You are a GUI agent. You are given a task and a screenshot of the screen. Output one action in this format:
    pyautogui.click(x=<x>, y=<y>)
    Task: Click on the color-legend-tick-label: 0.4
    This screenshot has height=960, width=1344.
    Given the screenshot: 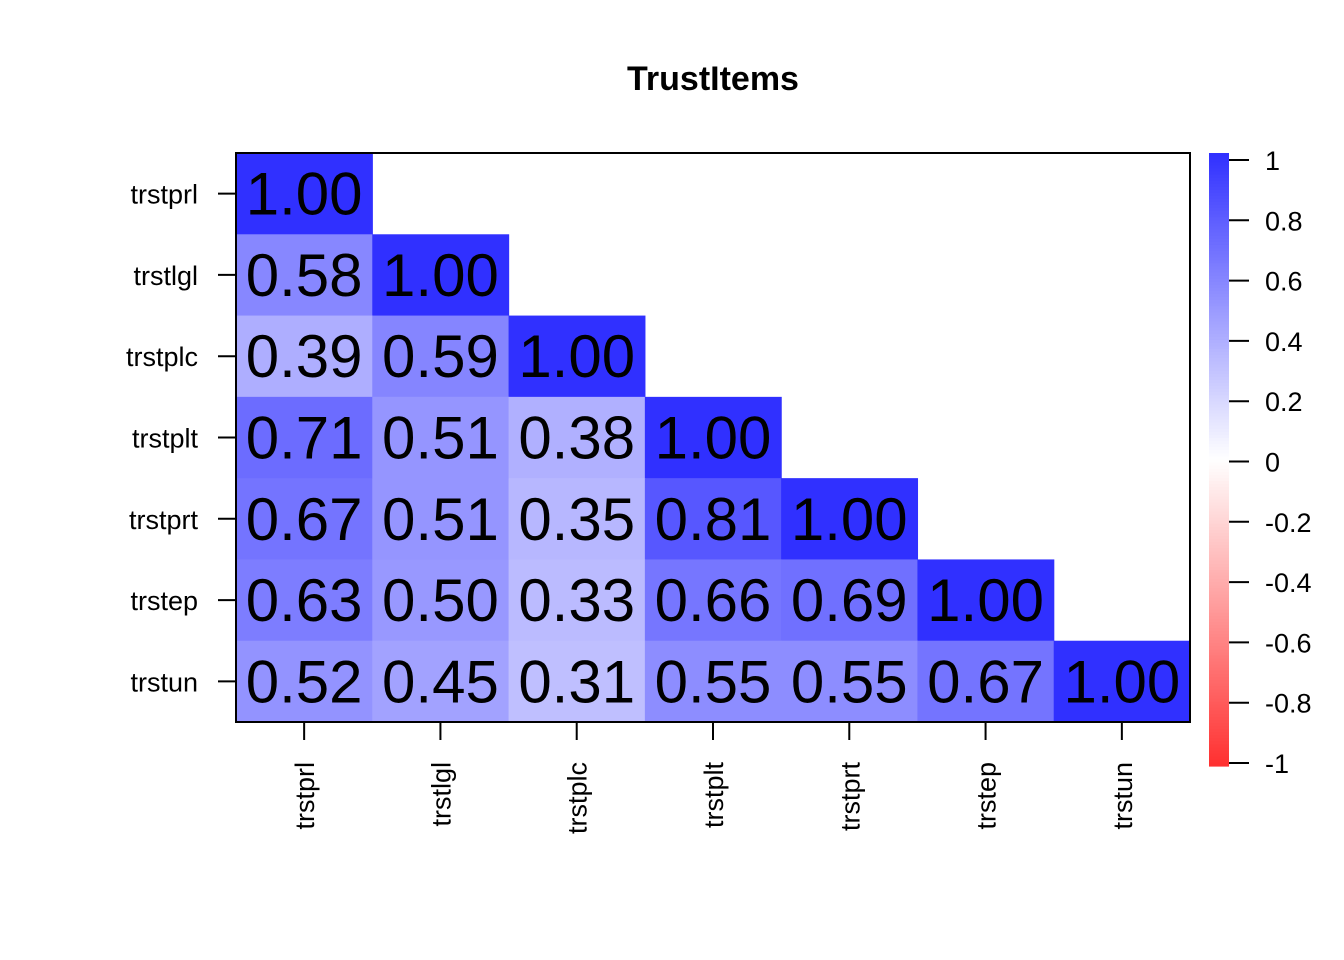 What is the action you would take?
    pyautogui.click(x=1284, y=342)
    